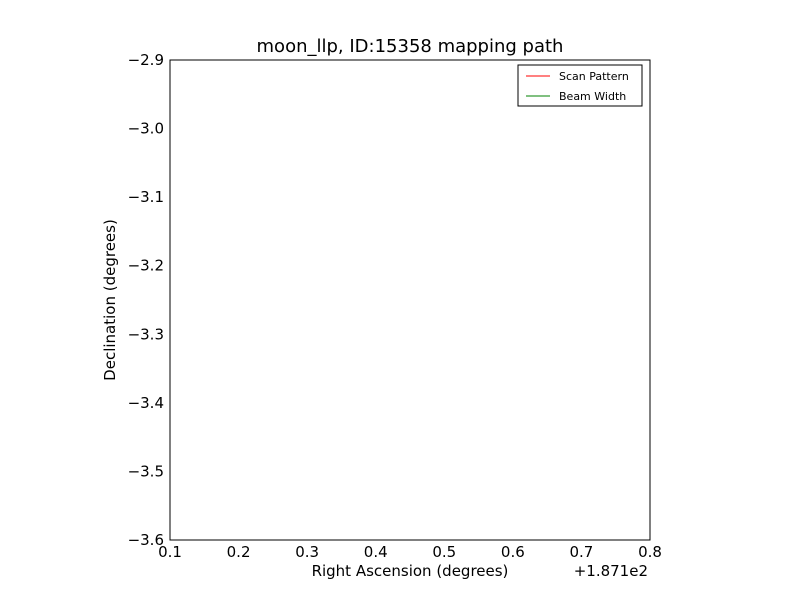  What do you see at coordinates (410, 46) in the screenshot?
I see `chart-title: moon_llp, ID:15358 mapping path` at bounding box center [410, 46].